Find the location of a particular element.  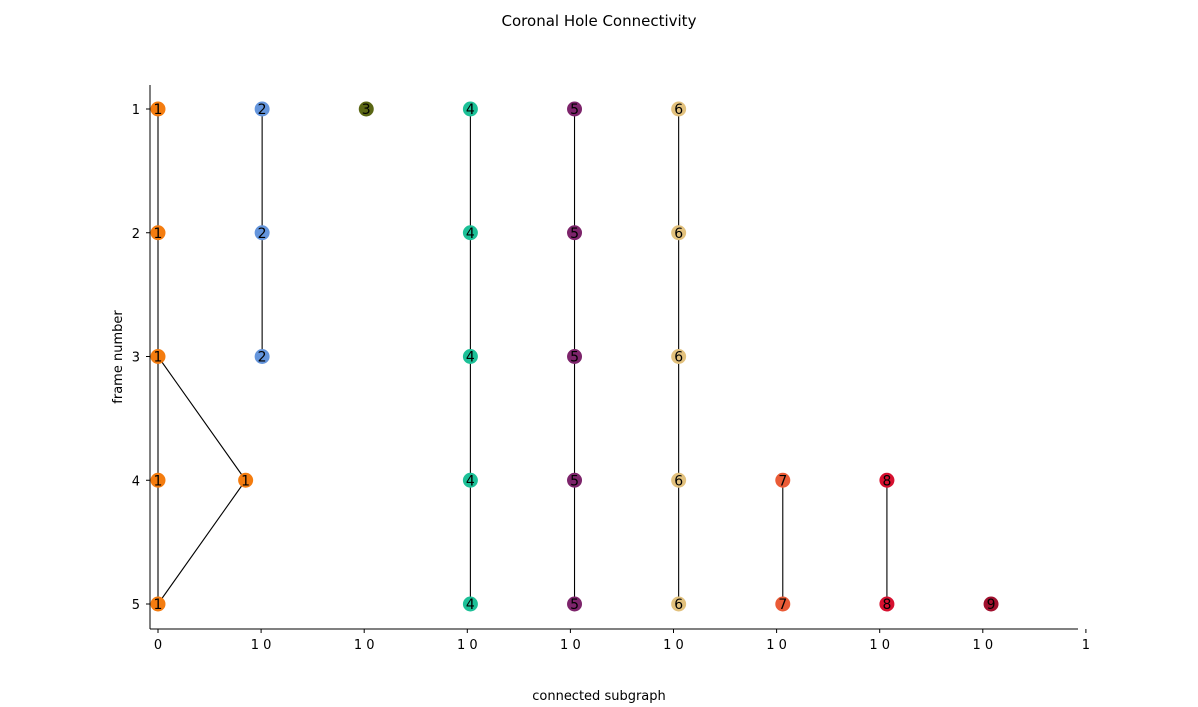

y-tick-label: 4 is located at coordinates (136, 481).